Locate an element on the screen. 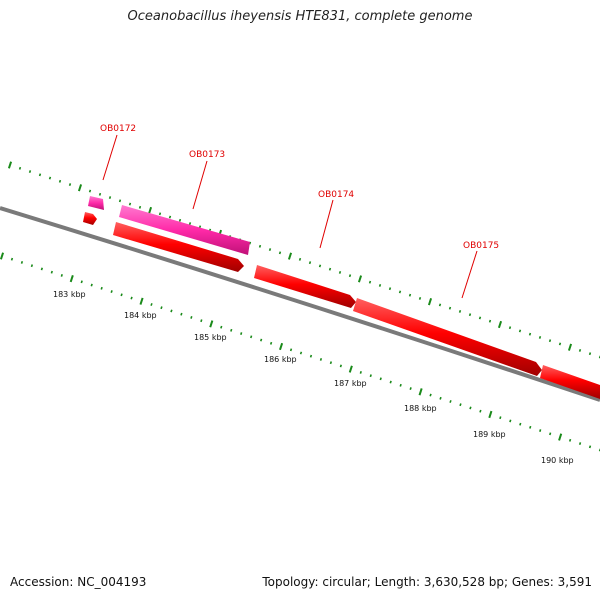  gene-ob0173 is located at coordinates (178, 247).